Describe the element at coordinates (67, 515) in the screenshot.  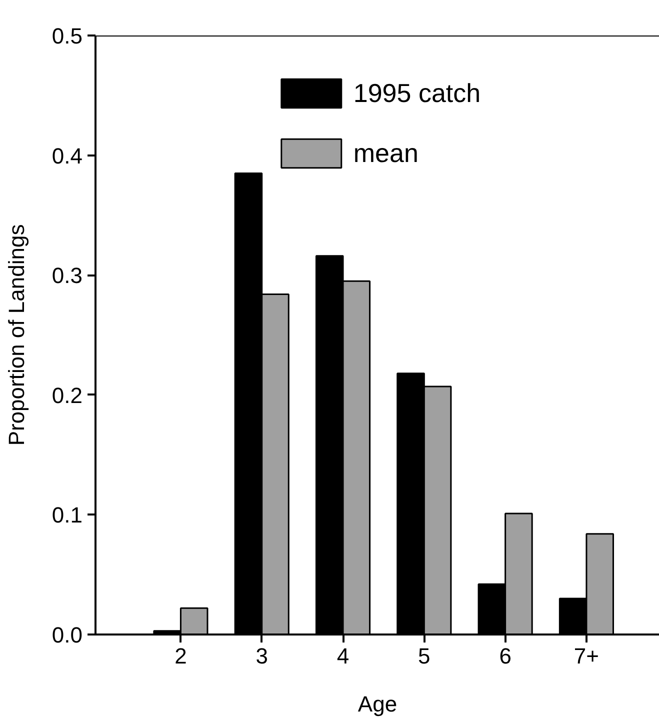
I see `y-tick-label: 0.1` at that location.